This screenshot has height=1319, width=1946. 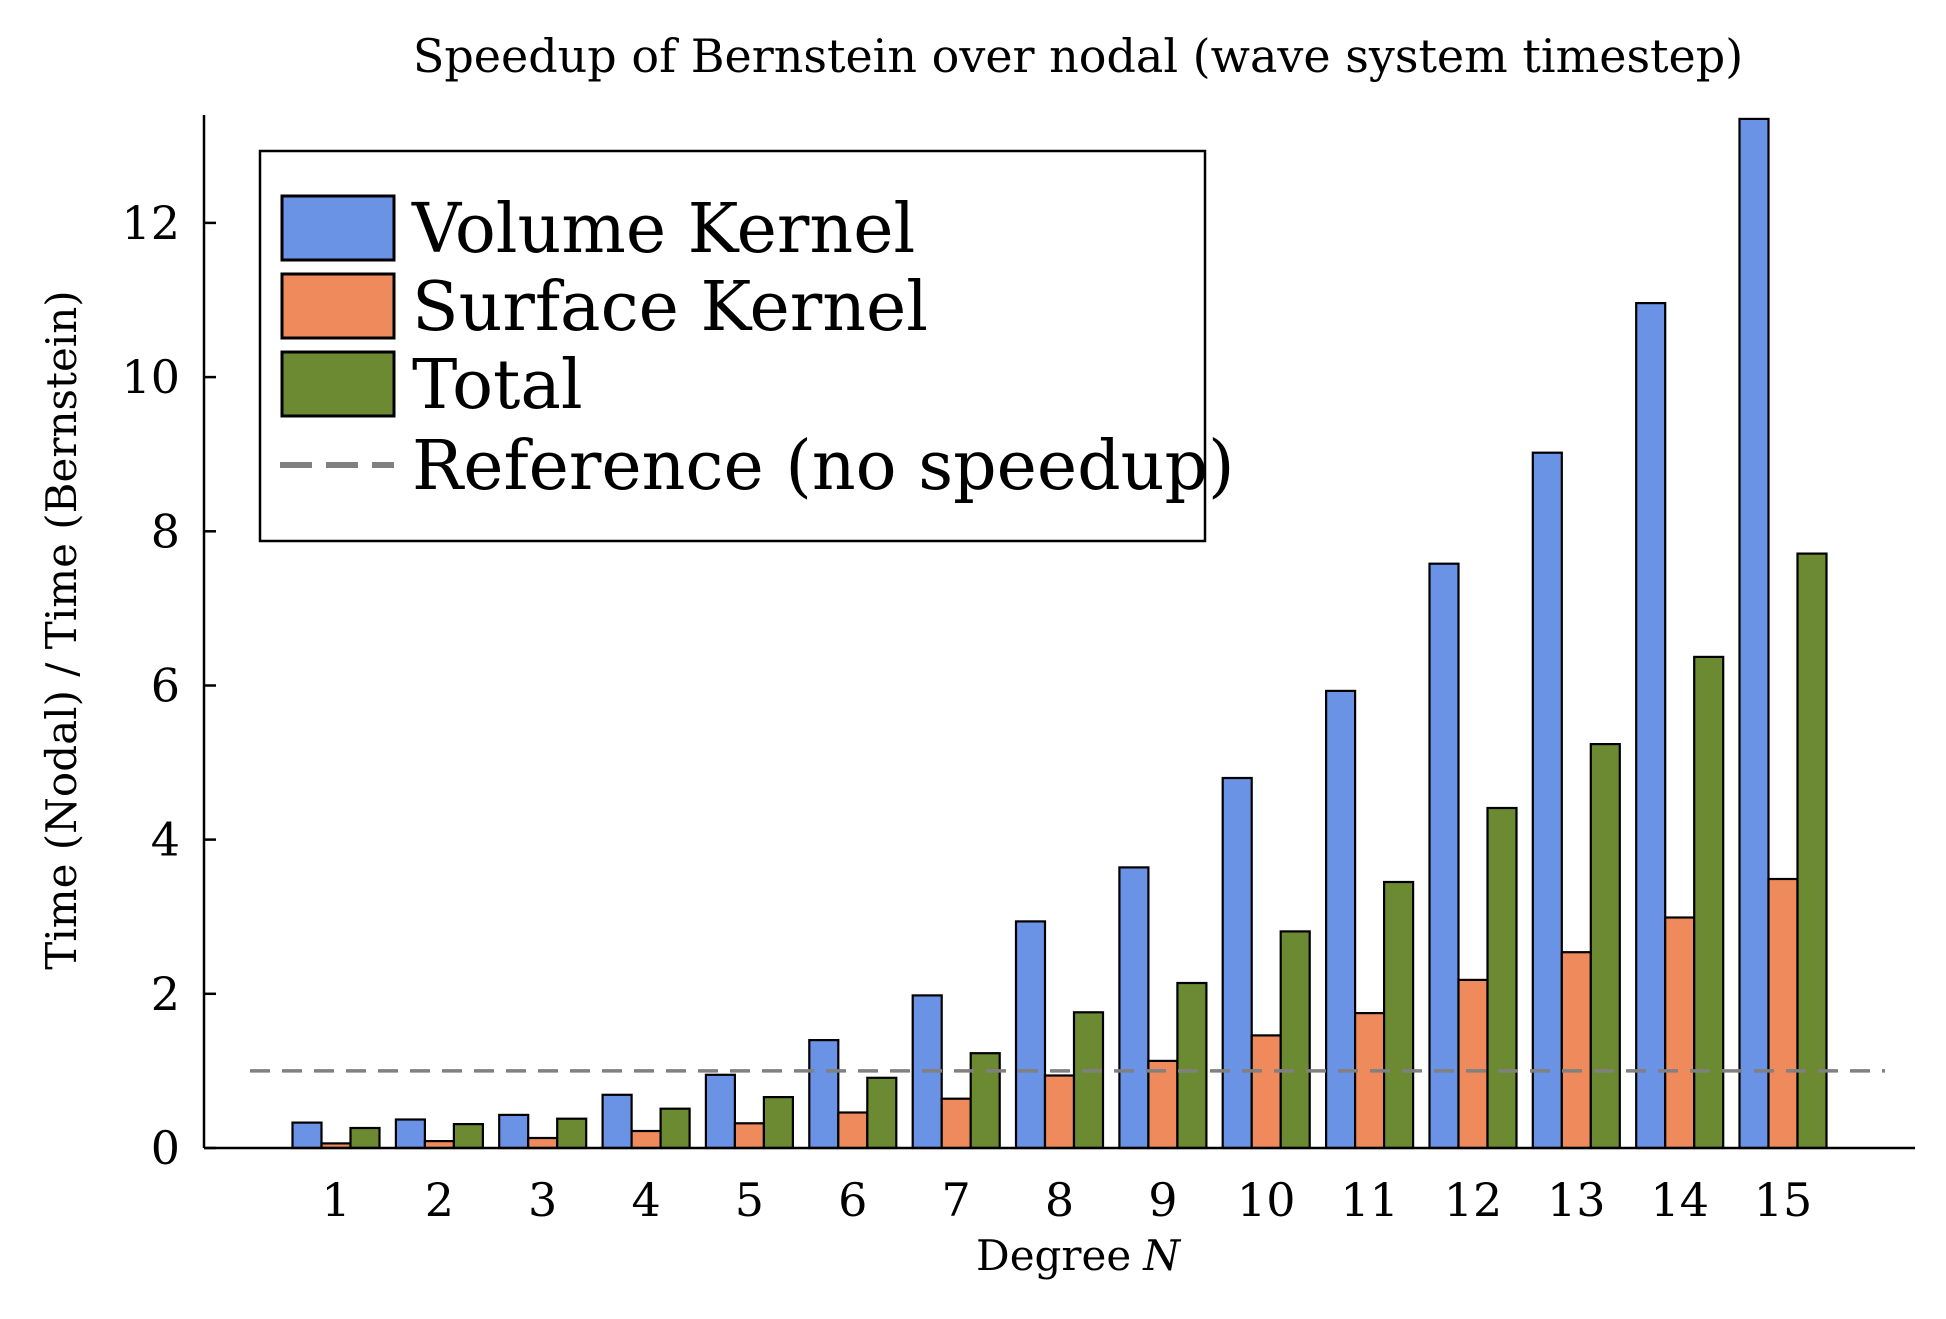 I want to click on x-tick-label-15: 15, so click(x=1783, y=1200).